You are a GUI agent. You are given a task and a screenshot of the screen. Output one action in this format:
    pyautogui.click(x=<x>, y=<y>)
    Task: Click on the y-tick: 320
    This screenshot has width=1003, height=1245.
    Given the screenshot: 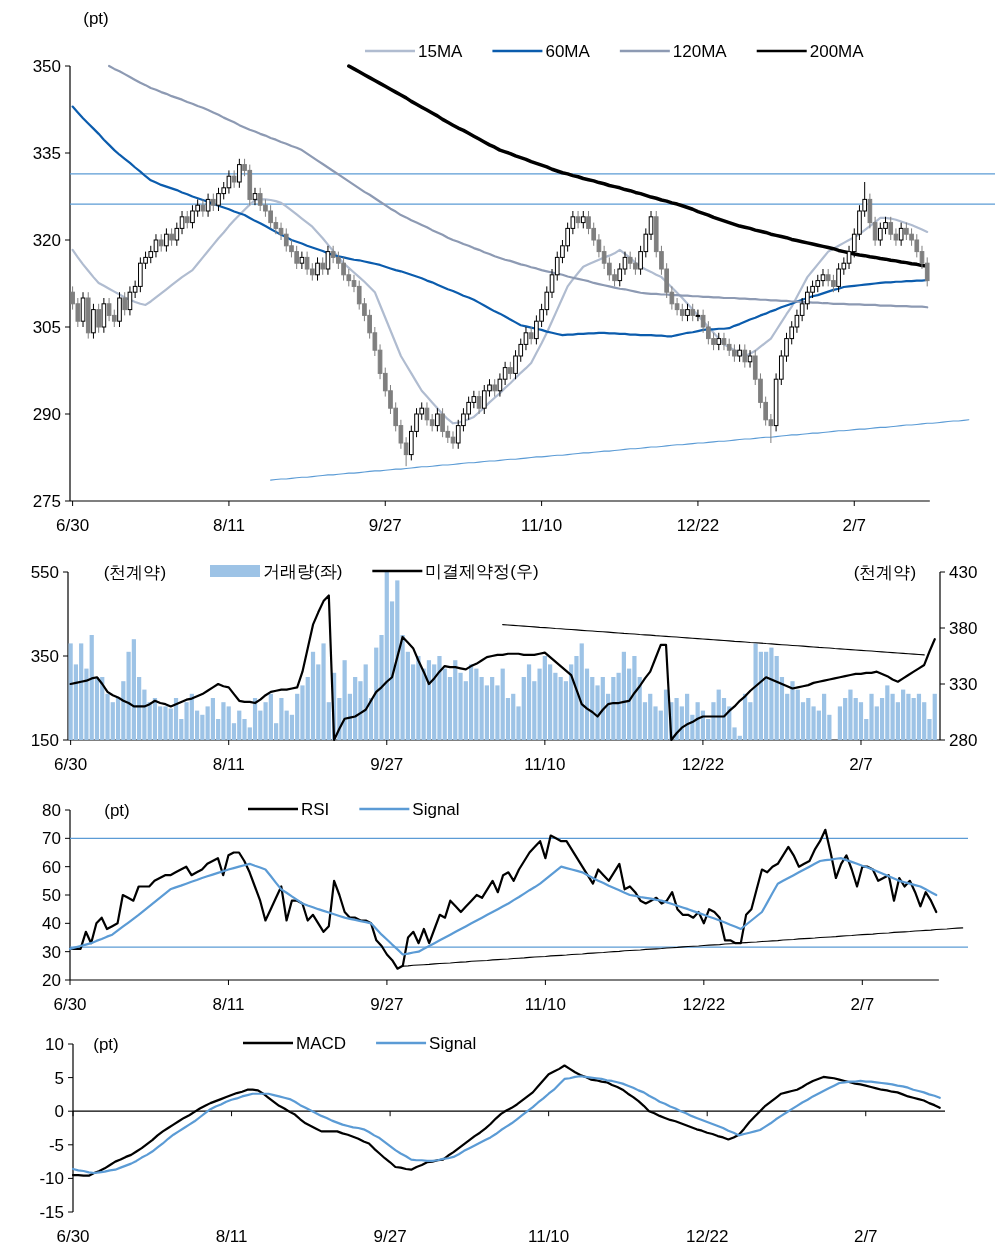 What is the action you would take?
    pyautogui.click(x=46, y=240)
    